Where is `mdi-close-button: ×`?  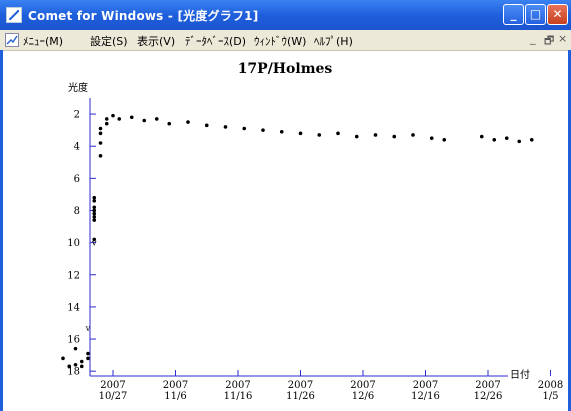 mdi-close-button: × is located at coordinates (563, 38).